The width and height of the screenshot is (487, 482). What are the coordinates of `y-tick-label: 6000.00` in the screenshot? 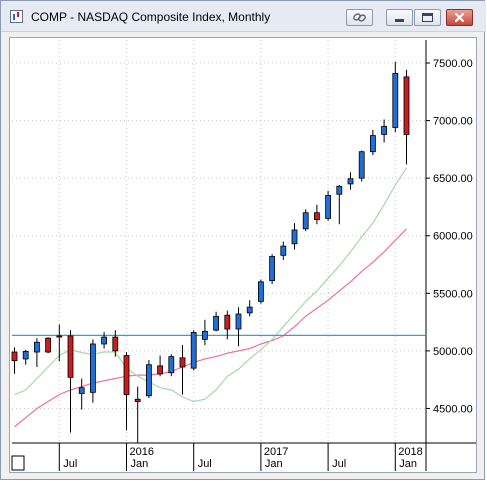 It's located at (453, 237).